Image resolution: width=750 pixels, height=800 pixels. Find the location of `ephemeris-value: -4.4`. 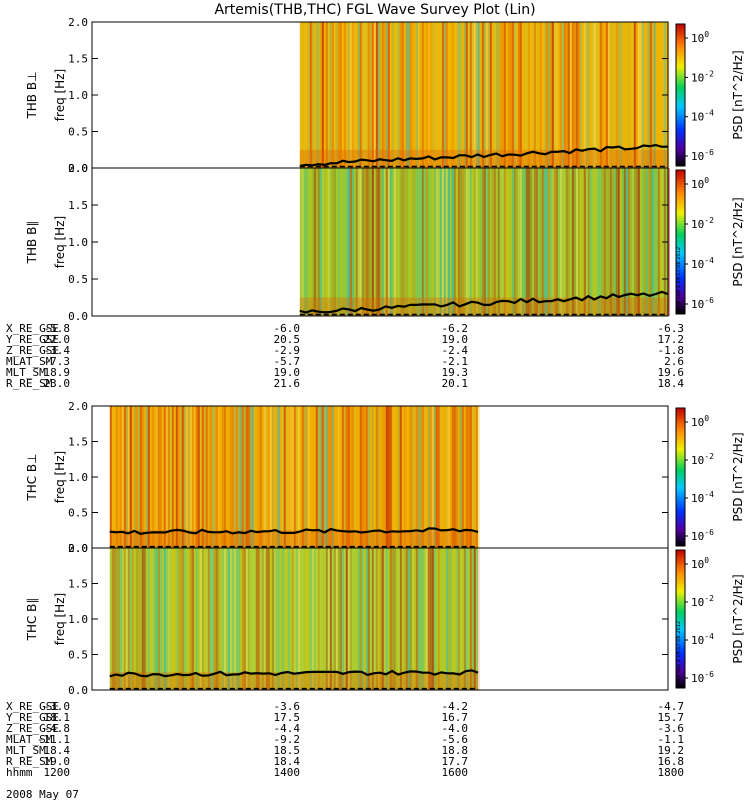

ephemeris-value: -4.4 is located at coordinates (287, 728).